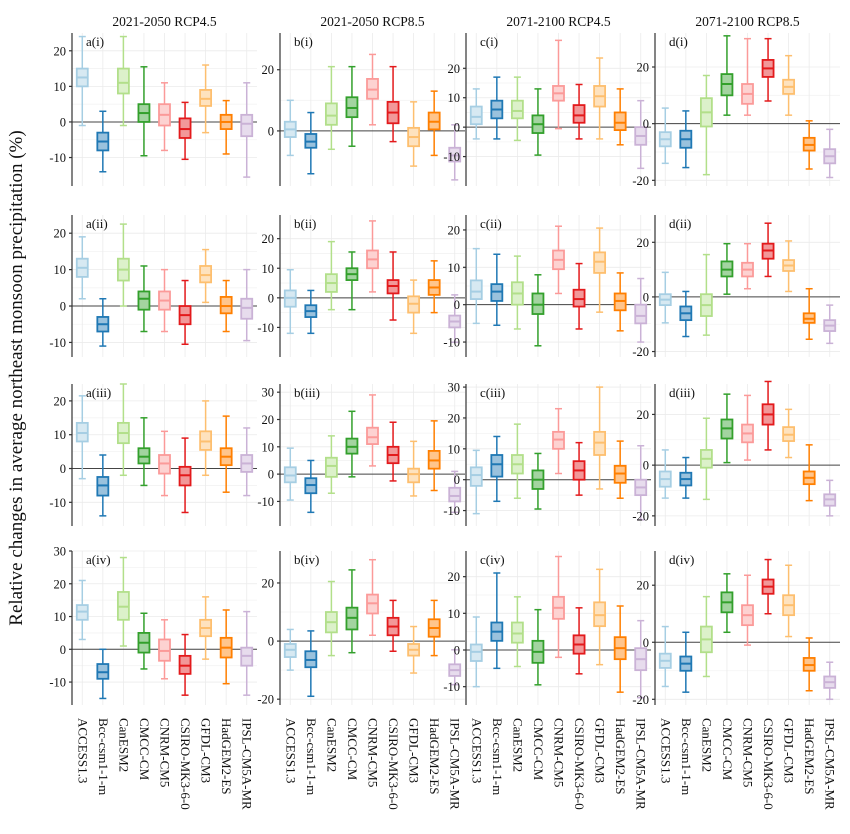  What do you see at coordinates (559, 752) in the screenshot?
I see `x-tick-label: CNRM-CM5` at bounding box center [559, 752].